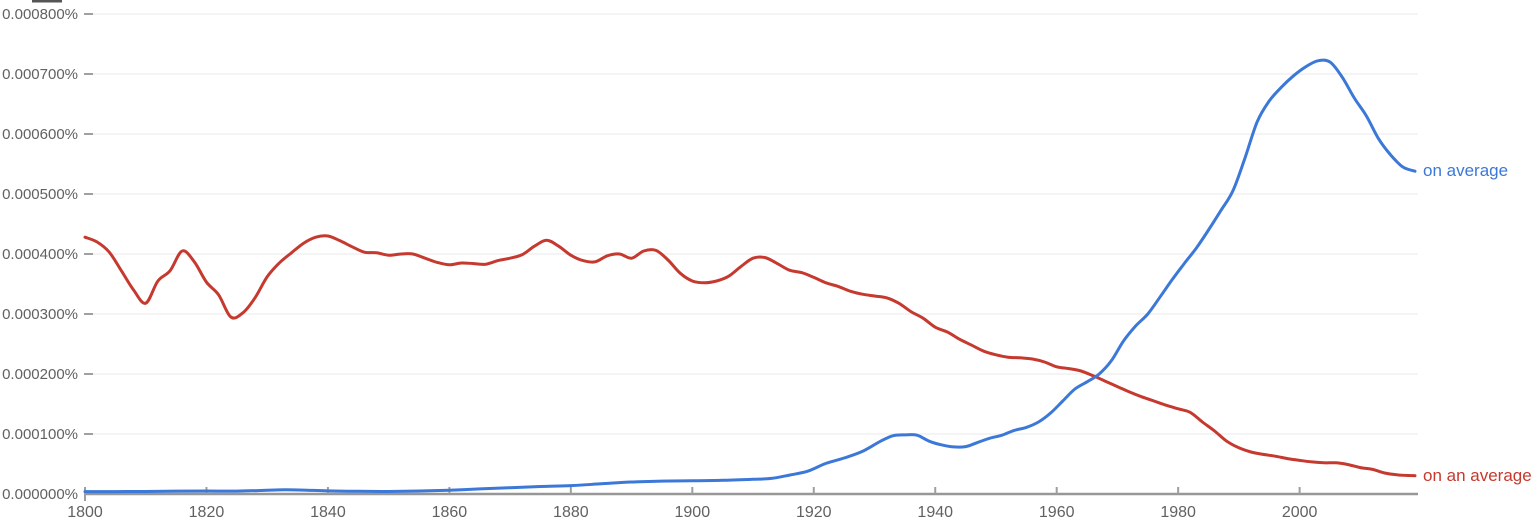 The height and width of the screenshot is (526, 1536). Describe the element at coordinates (935, 512) in the screenshot. I see `x-axis-label: 1940` at that location.